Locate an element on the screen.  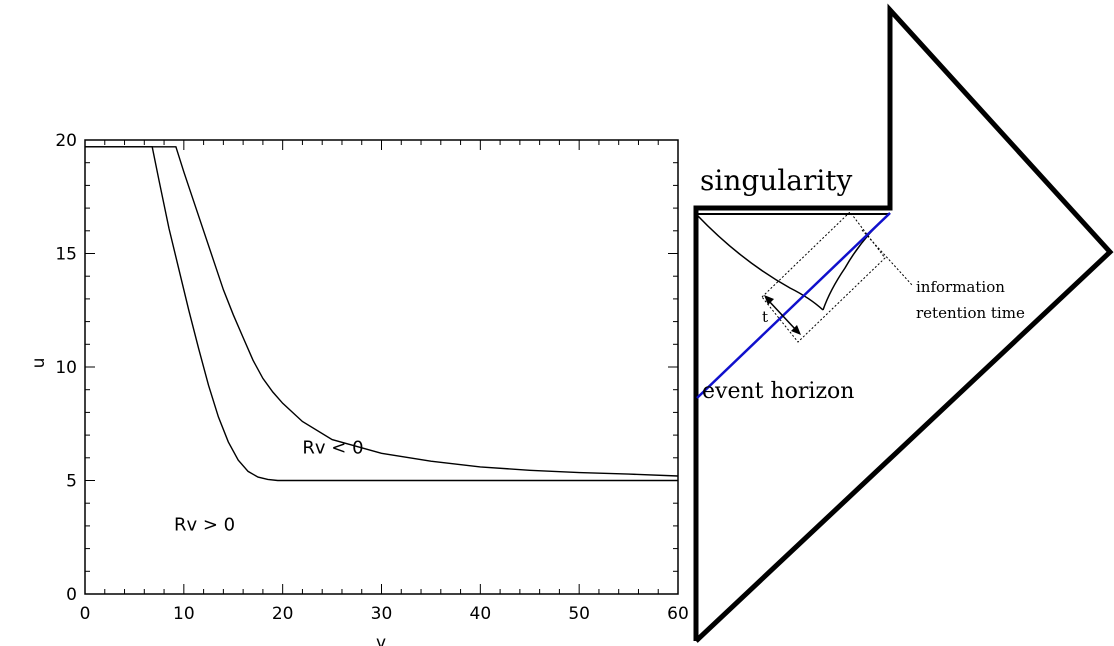
event-horizon-label: event horizon is located at coordinates (778, 391).